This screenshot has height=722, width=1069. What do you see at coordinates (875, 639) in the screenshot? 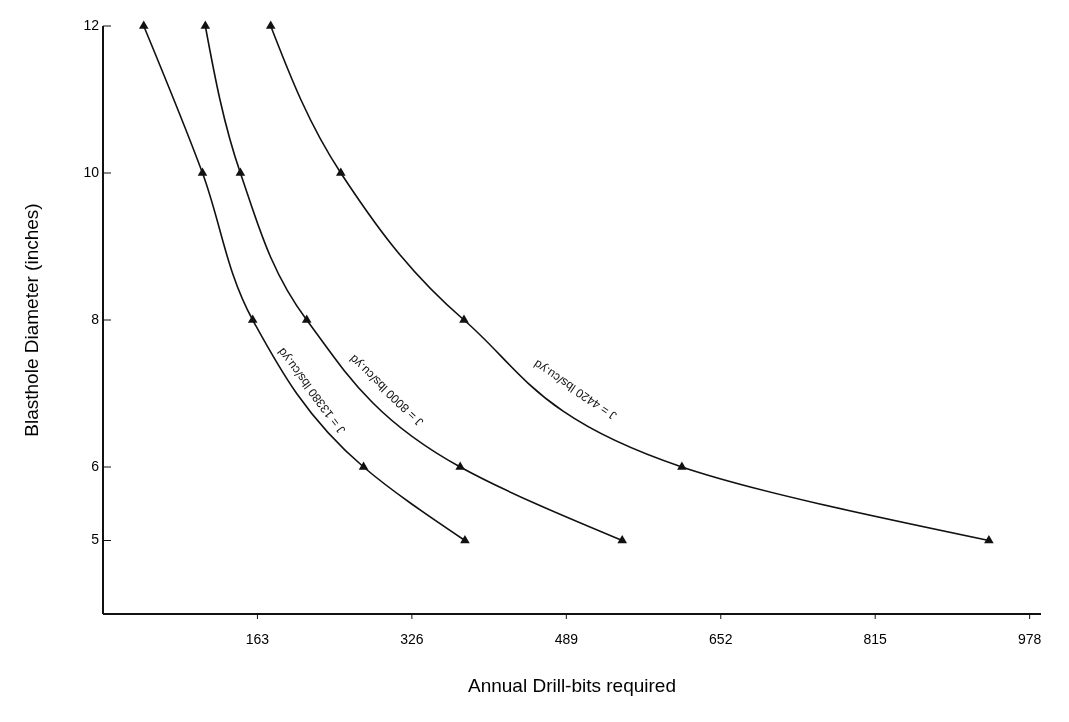
I see `x-tick-label: 815` at bounding box center [875, 639].